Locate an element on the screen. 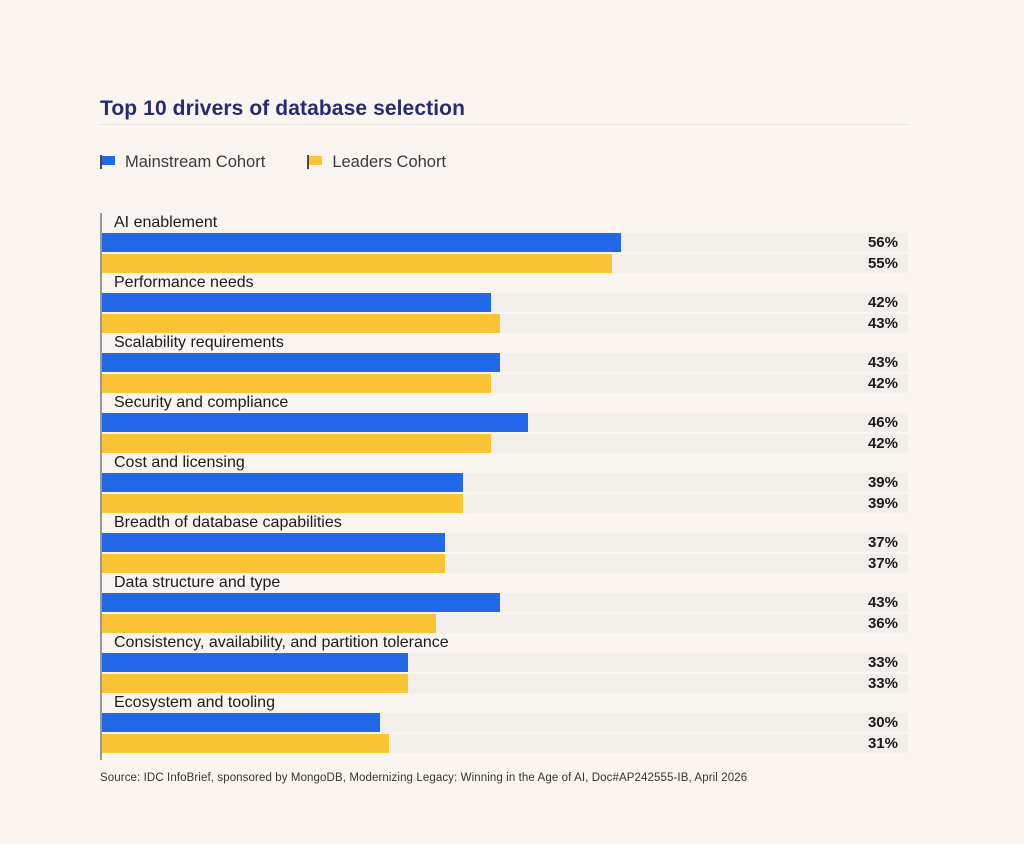 The width and height of the screenshot is (1024, 844). flag-cloth-mainstream is located at coordinates (108, 160).